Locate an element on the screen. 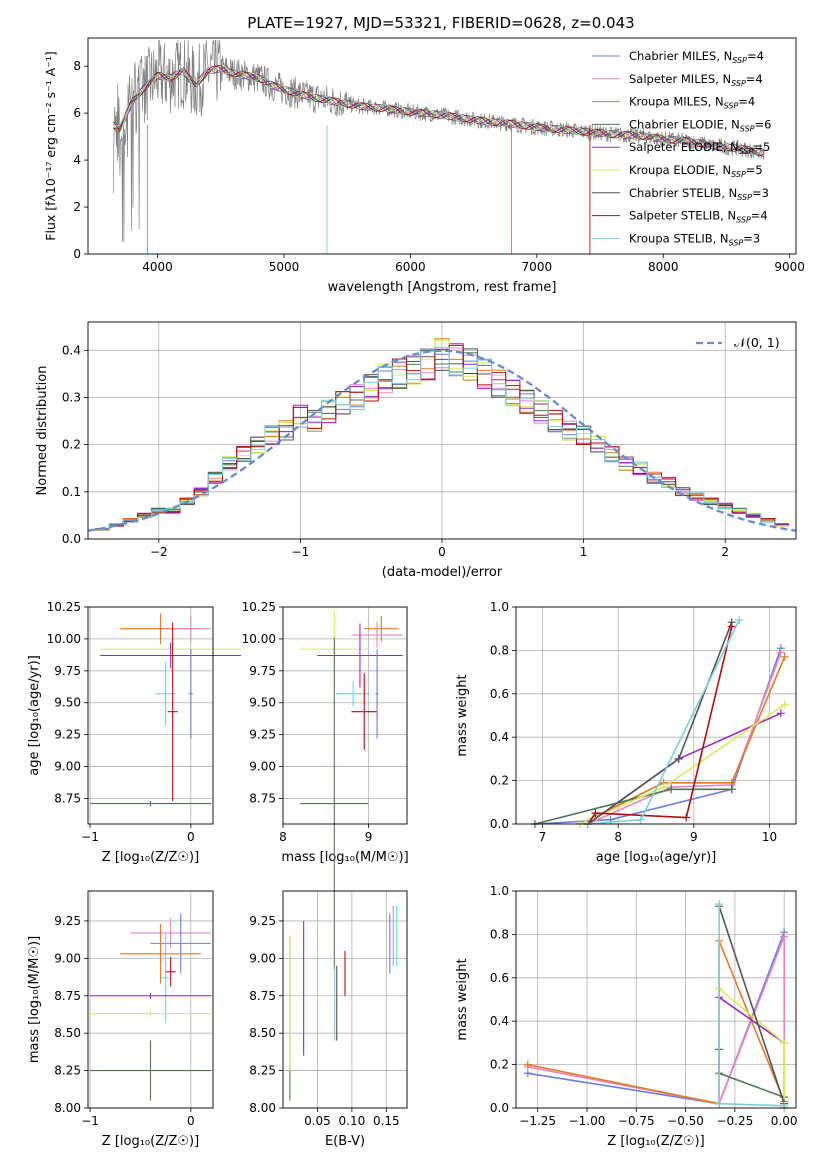 The width and height of the screenshot is (819, 1170). legend-label: Chabrier MILES, NSSP=4 is located at coordinates (696, 57).